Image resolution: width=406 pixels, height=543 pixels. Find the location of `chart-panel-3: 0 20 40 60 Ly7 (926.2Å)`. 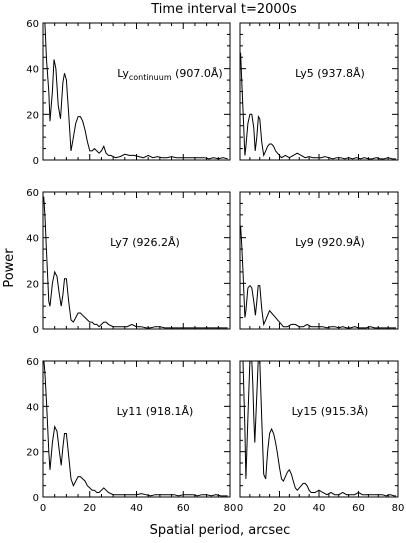

chart-panel-3: 0 20 40 60 Ly7 (926.2Å) is located at coordinates (128, 262).